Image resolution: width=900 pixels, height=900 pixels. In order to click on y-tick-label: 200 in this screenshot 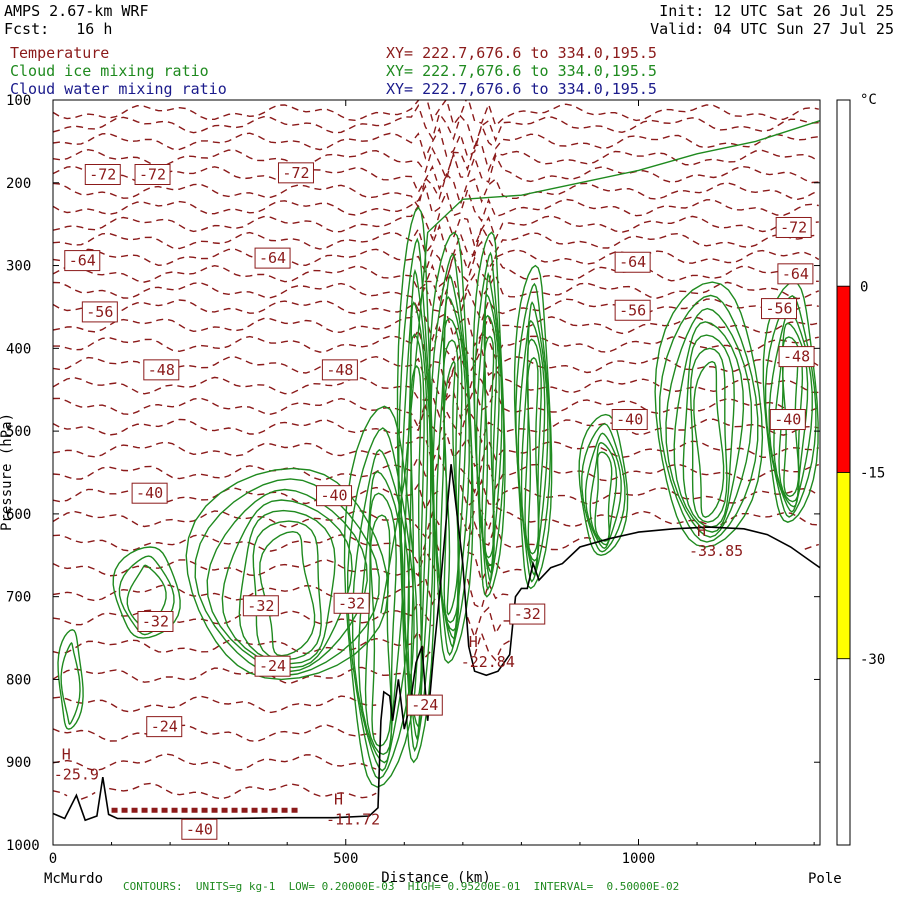, I will do `click(18, 184)`.